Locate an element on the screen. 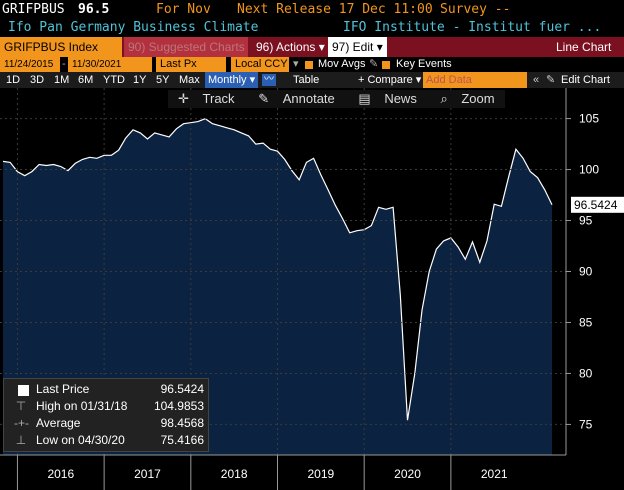 The width and height of the screenshot is (624, 490). period-1y: 1Y is located at coordinates (140, 80).